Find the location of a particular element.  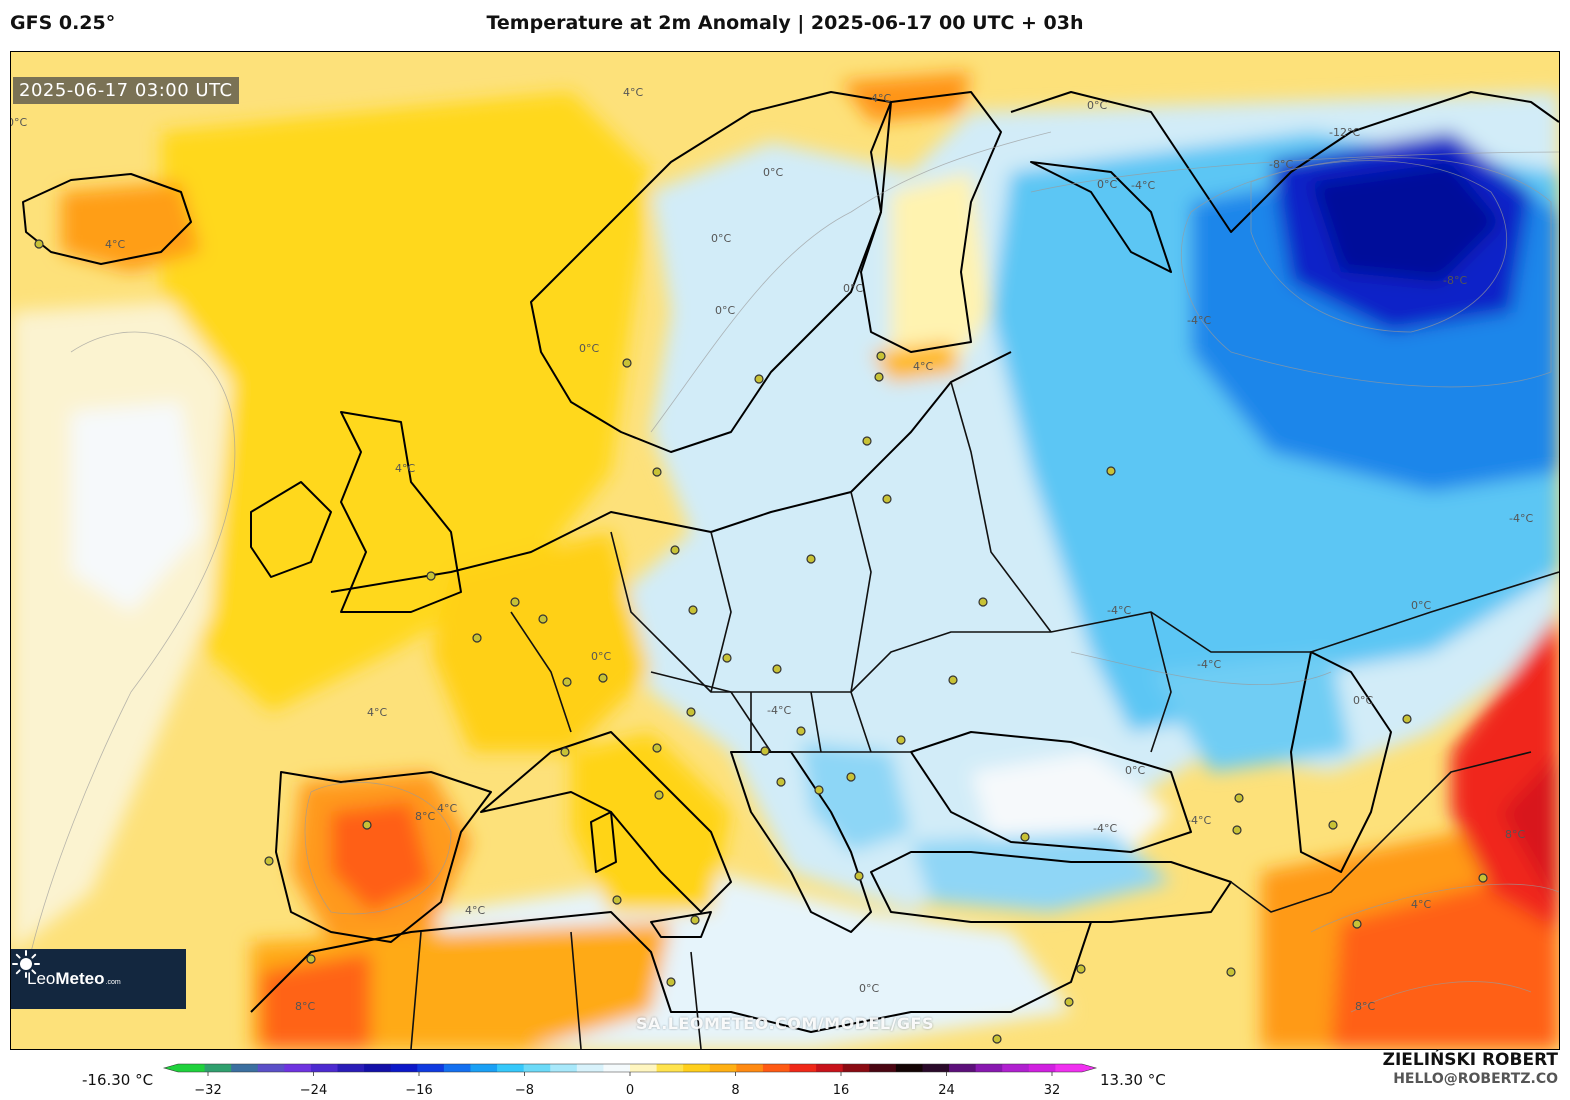

logo-text: LeoMeteo.com is located at coordinates (74, 979).